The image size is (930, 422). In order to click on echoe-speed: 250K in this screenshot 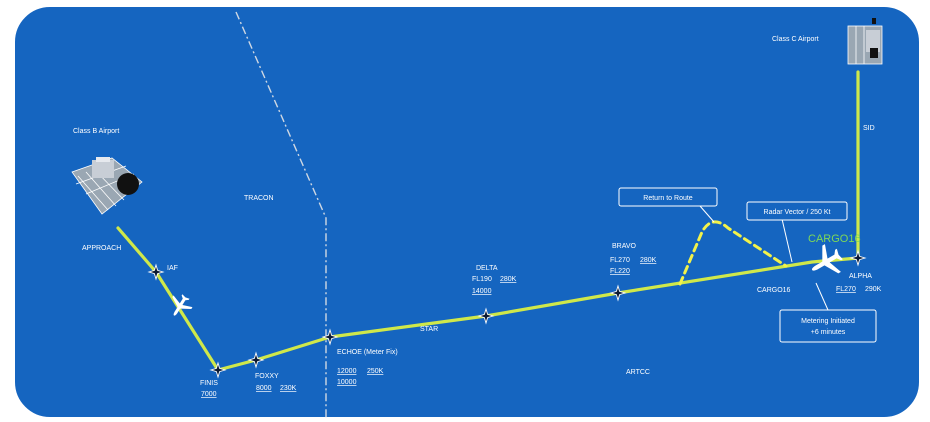, I will do `click(375, 371)`.